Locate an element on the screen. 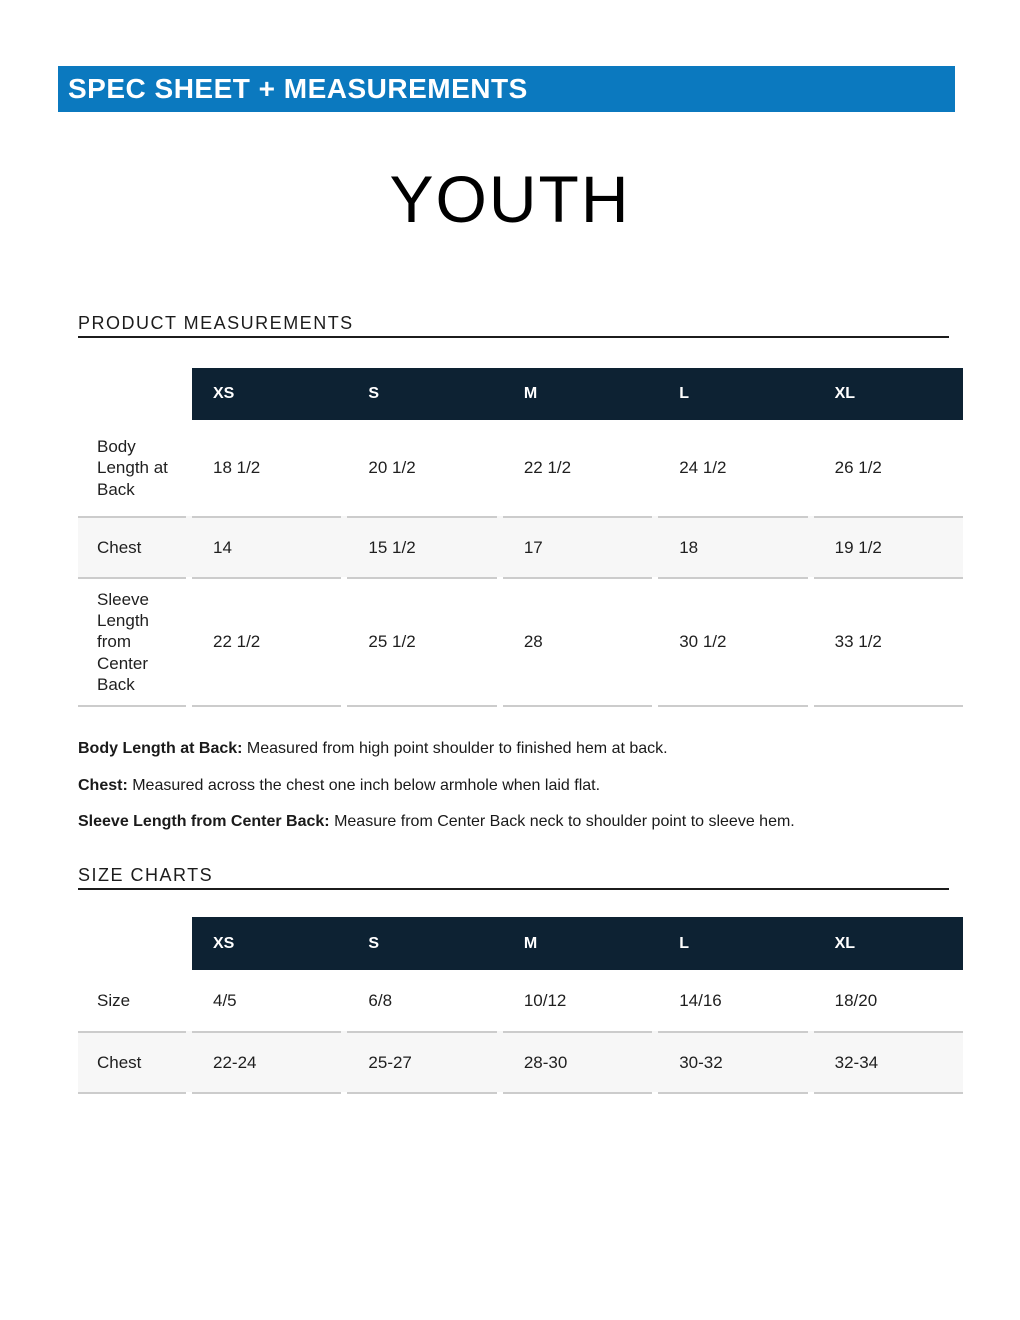 Image resolution: width=1020 pixels, height=1320 pixels. spec-sheet-banner: SPEC SHEET + MEASUREMENTS is located at coordinates (506, 89).